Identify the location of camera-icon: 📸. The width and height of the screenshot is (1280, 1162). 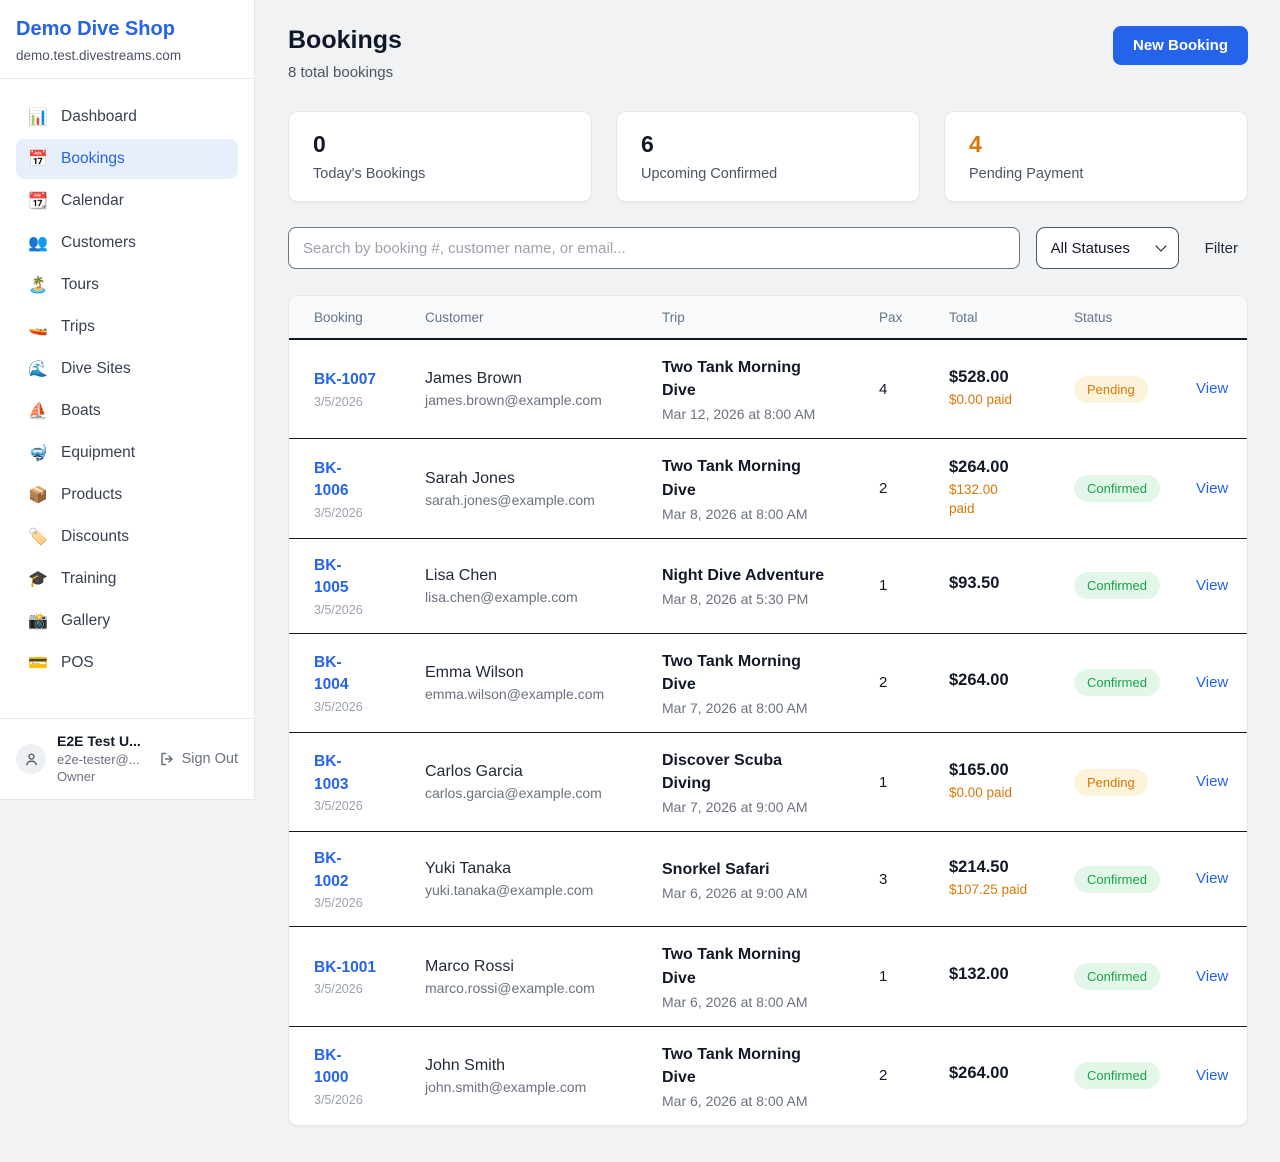
(38, 621).